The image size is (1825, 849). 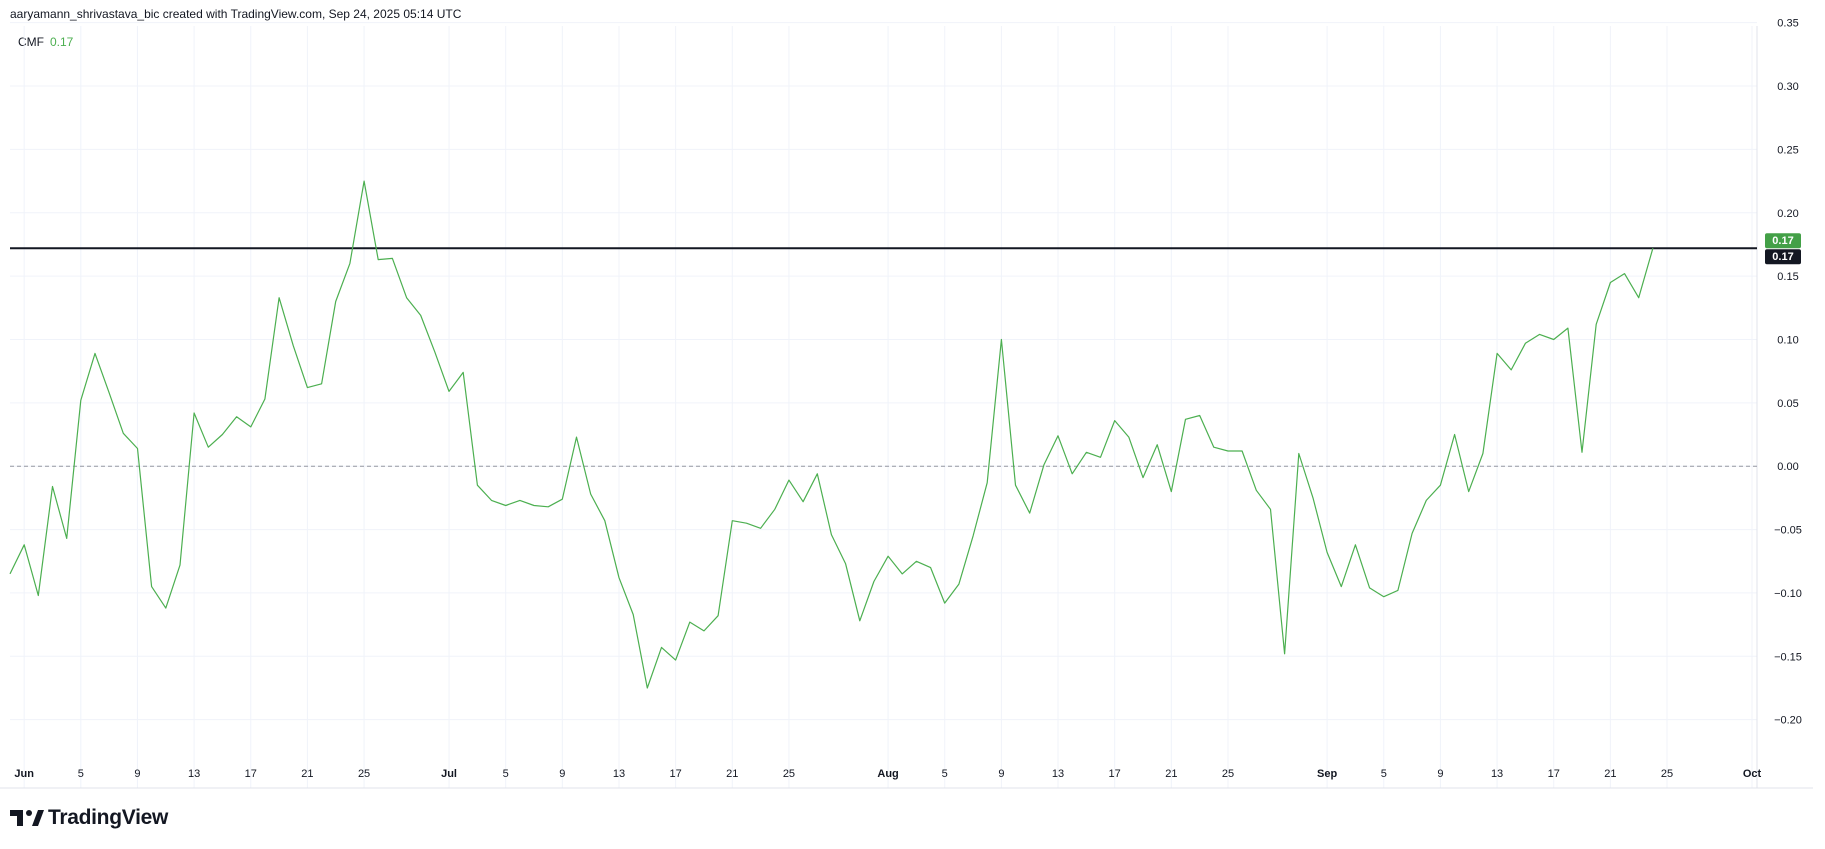 I want to click on tradingview-logo: TradingView, so click(x=89, y=818).